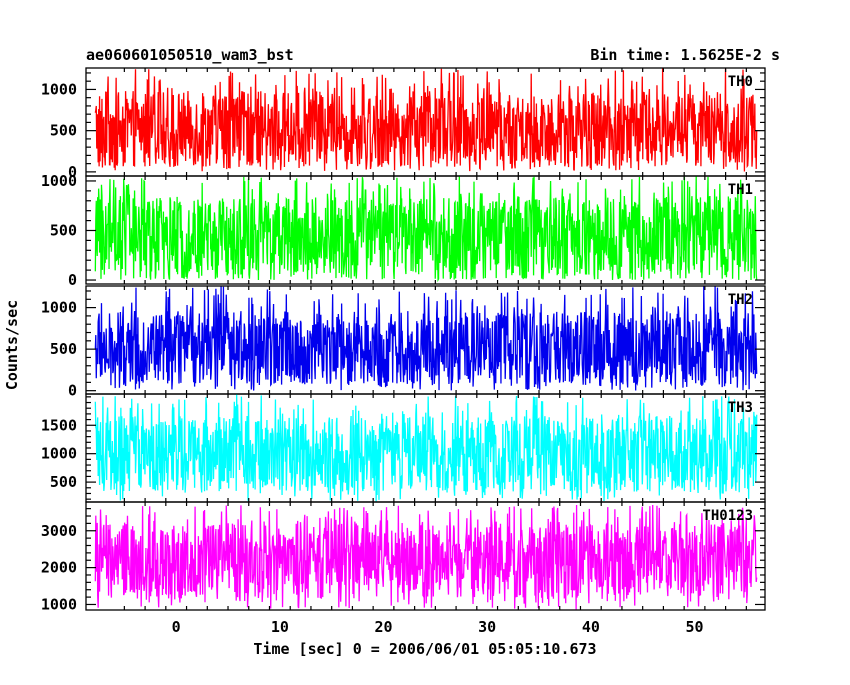 This screenshot has height=685, width=850. What do you see at coordinates (740, 190) in the screenshot?
I see `panel-label-th1: TH1` at bounding box center [740, 190].